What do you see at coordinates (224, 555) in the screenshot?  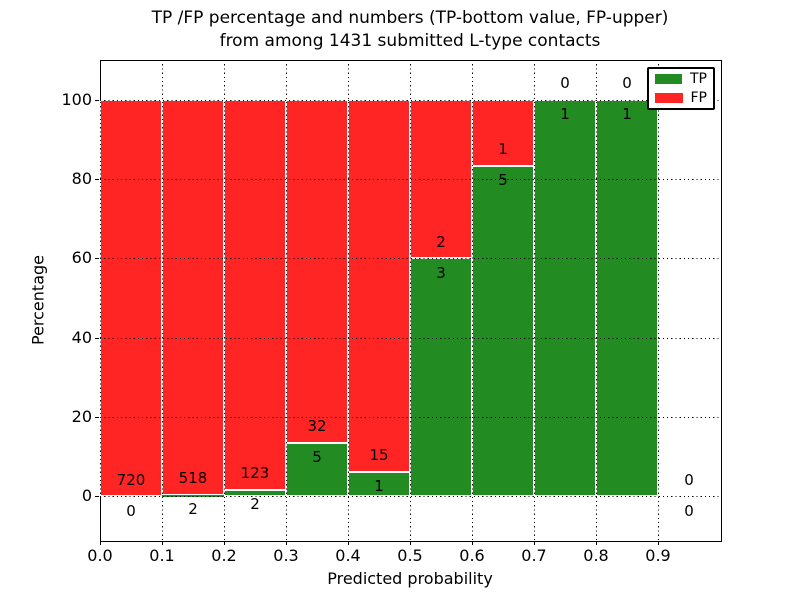 I see `x-tick-label: 0.2` at bounding box center [224, 555].